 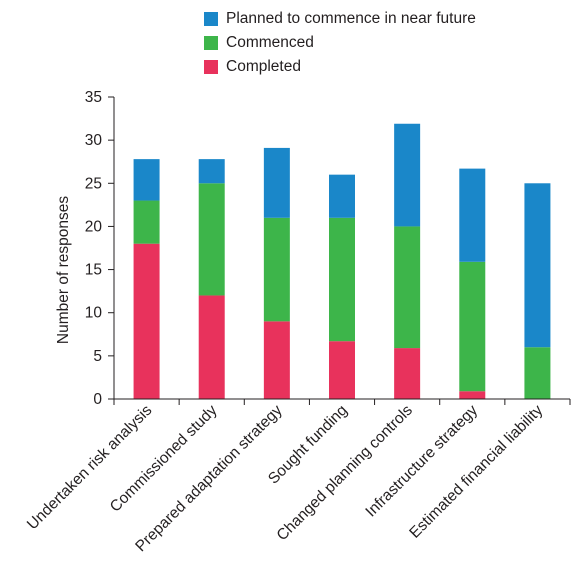 What do you see at coordinates (99, 248) in the screenshot?
I see `y-ticks-group: 0 5 10 15 20 25 30 35` at bounding box center [99, 248].